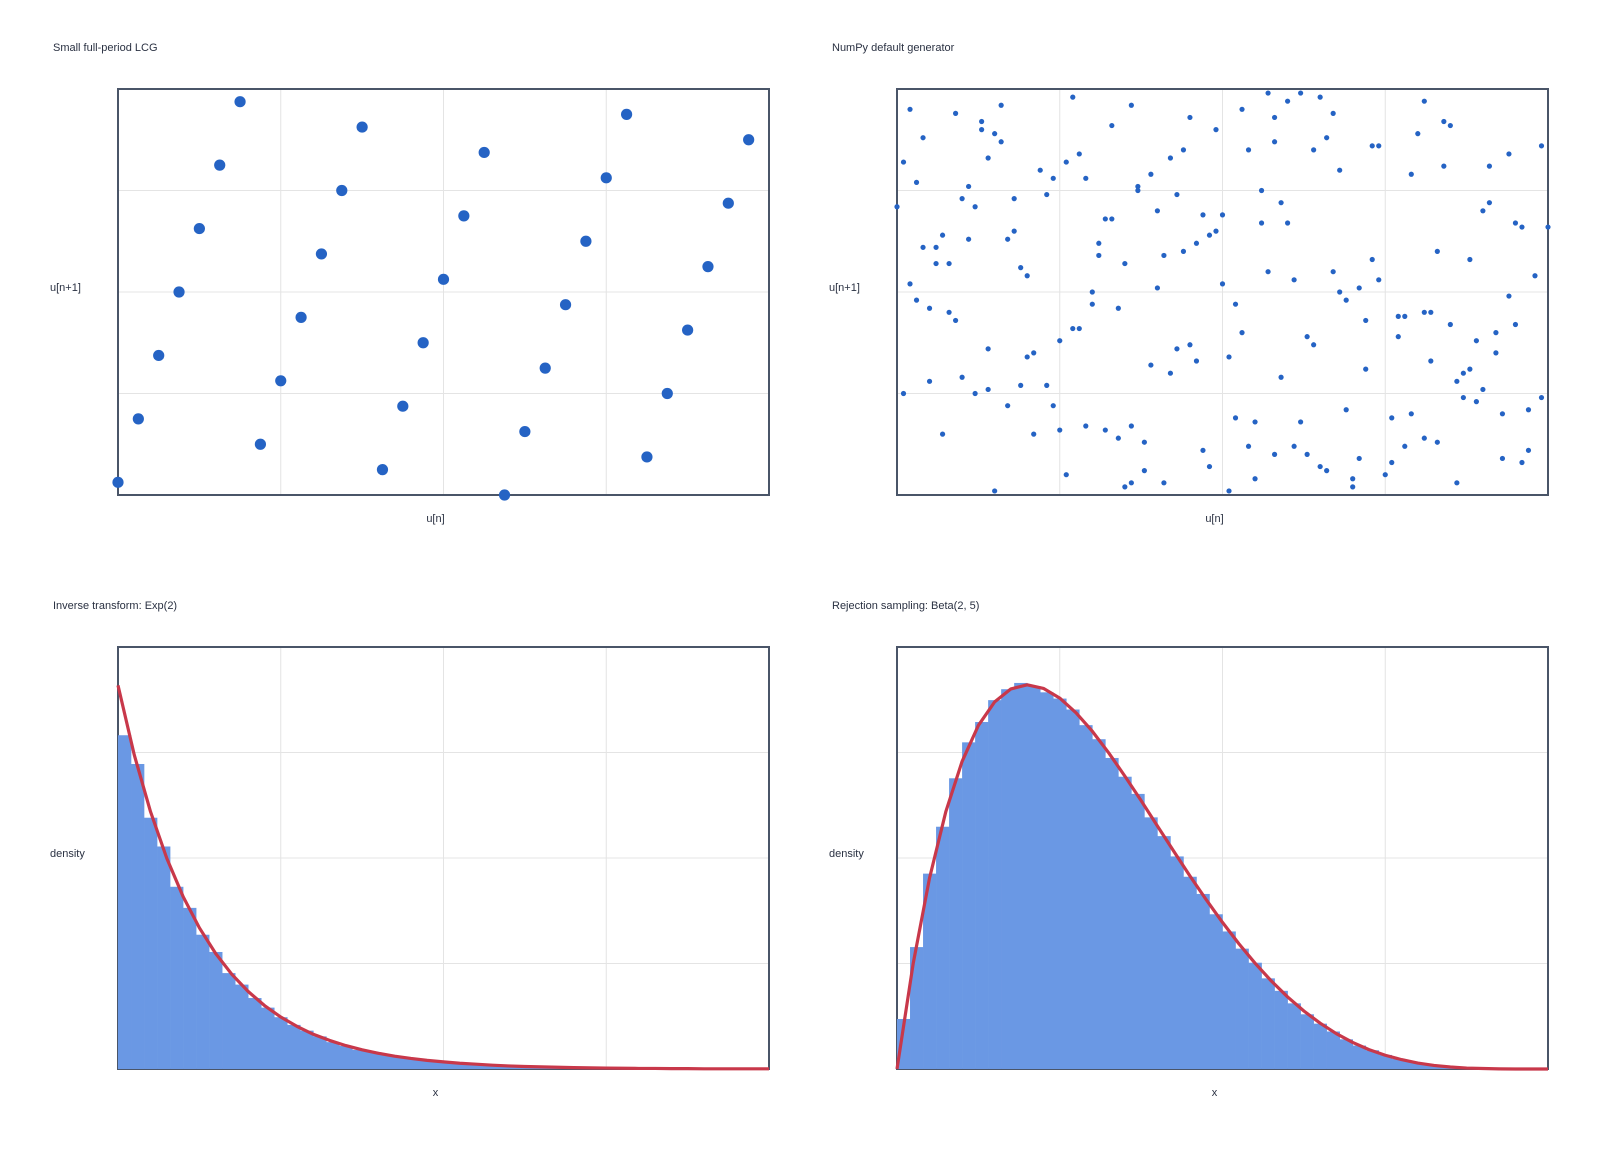 The height and width of the screenshot is (1160, 1600). I want to click on density-curve, so click(1221, 877).